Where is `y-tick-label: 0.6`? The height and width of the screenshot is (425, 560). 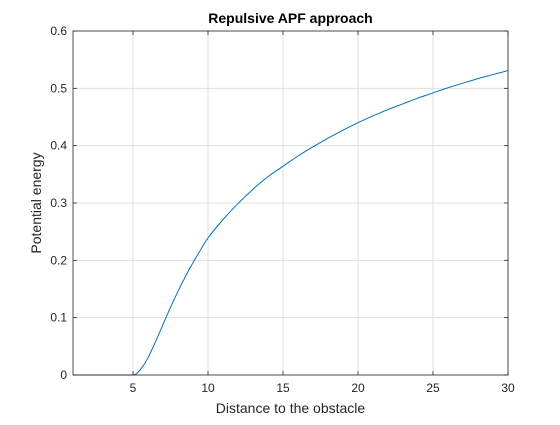
y-tick-label: 0.6 is located at coordinates (58, 31).